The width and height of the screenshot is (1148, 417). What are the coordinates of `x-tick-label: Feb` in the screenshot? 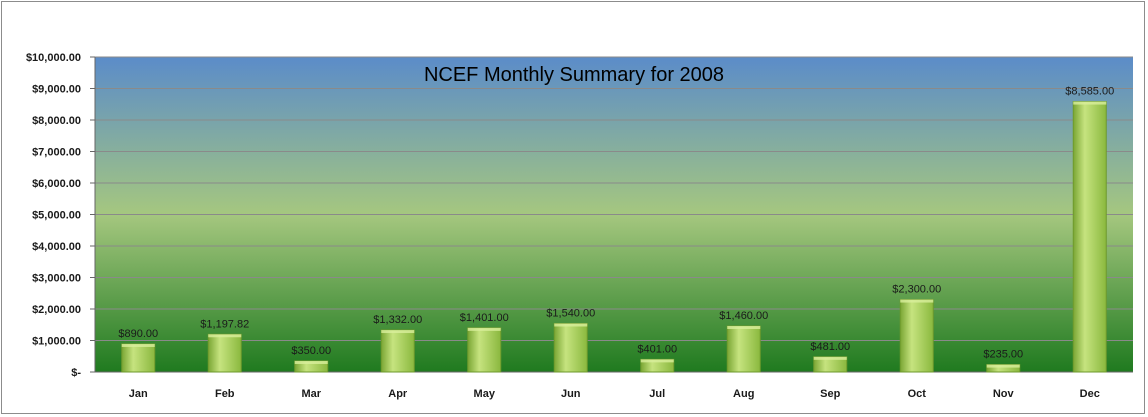 It's located at (225, 394).